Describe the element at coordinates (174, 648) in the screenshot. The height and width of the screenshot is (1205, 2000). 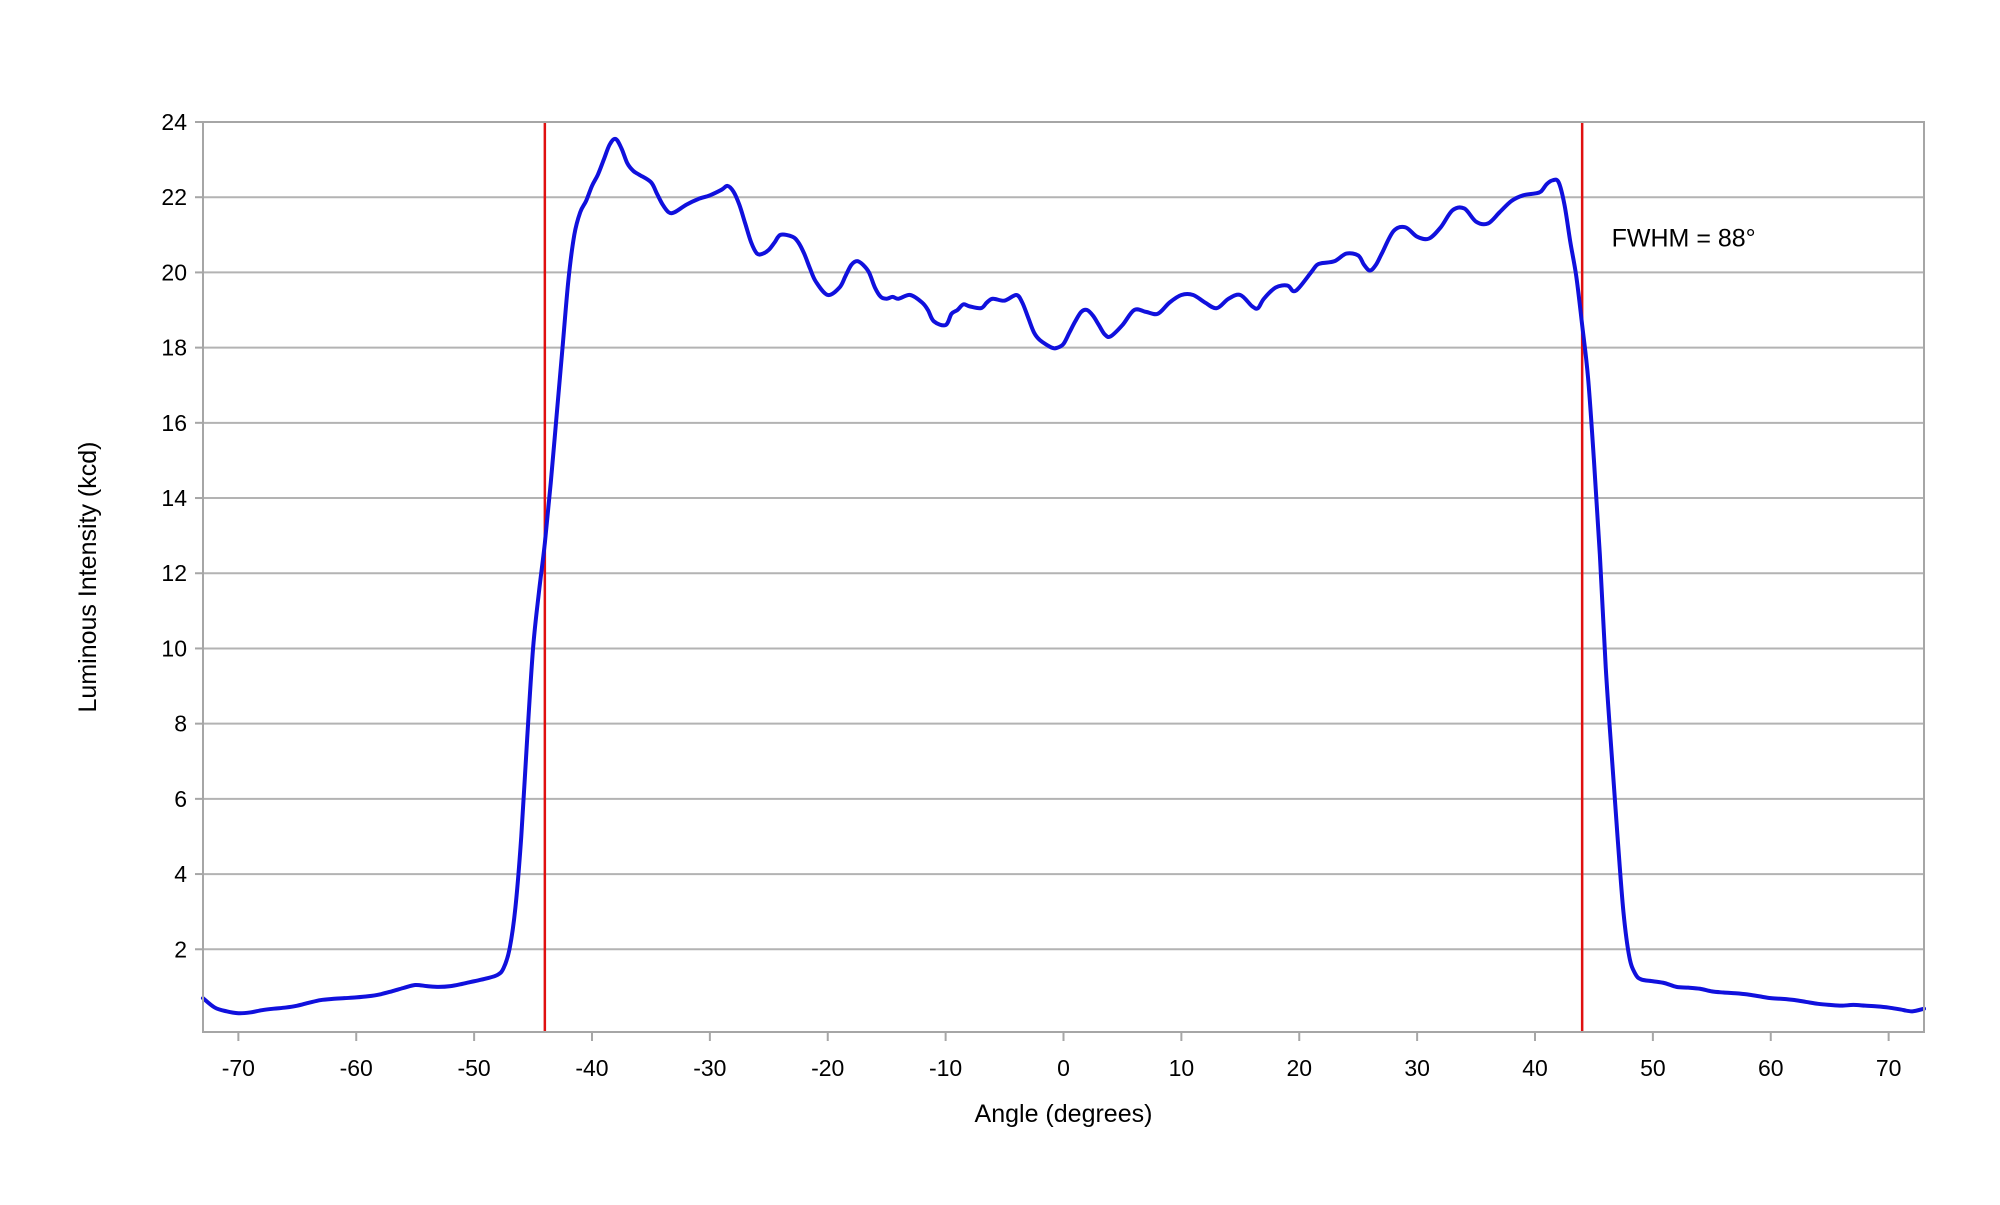
I see `y-tick-label: 10` at that location.